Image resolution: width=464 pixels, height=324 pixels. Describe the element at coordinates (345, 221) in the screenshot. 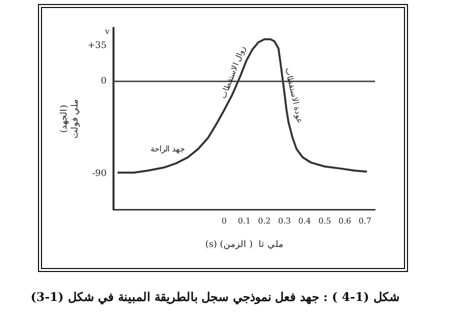

I see `x-tick-label: 0.6` at that location.